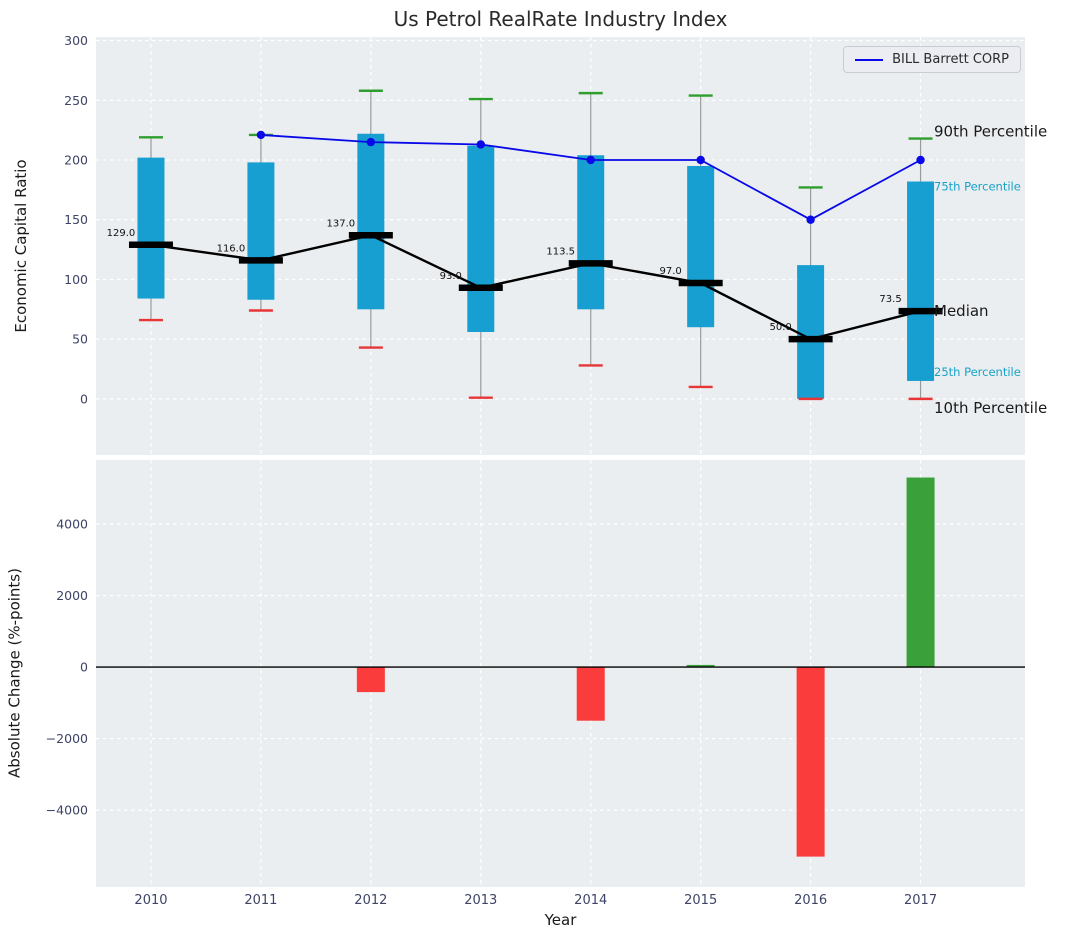  Describe the element at coordinates (780, 327) in the screenshot. I see `median-value-label: 50.0` at that location.